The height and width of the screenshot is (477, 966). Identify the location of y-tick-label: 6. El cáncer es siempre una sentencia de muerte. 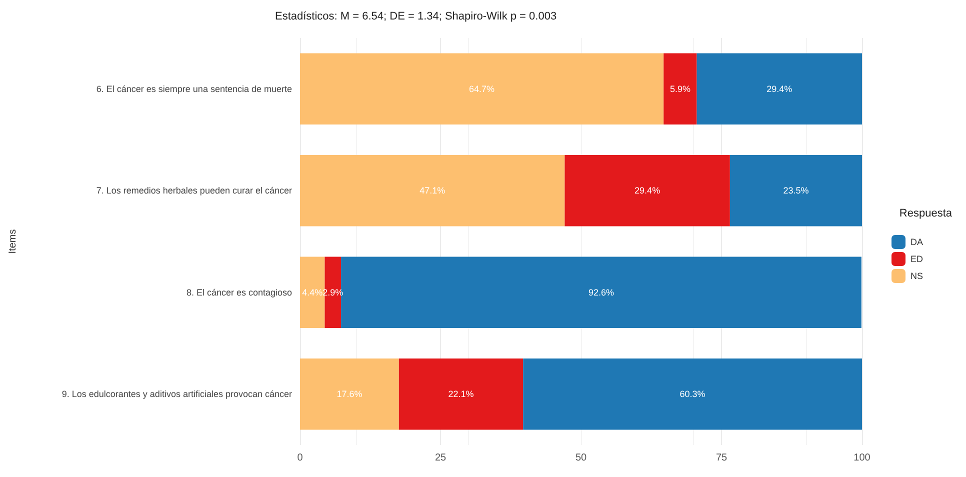
(194, 89).